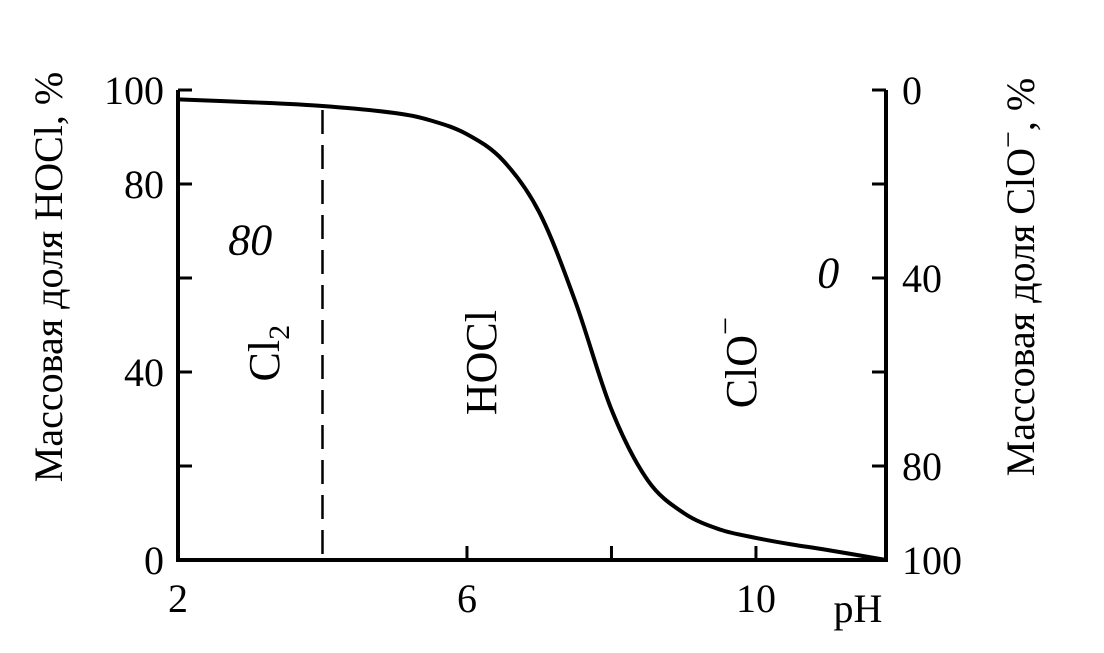 This screenshot has width=1104, height=653. What do you see at coordinates (481, 362) in the screenshot?
I see `annotation-label: HOCl` at bounding box center [481, 362].